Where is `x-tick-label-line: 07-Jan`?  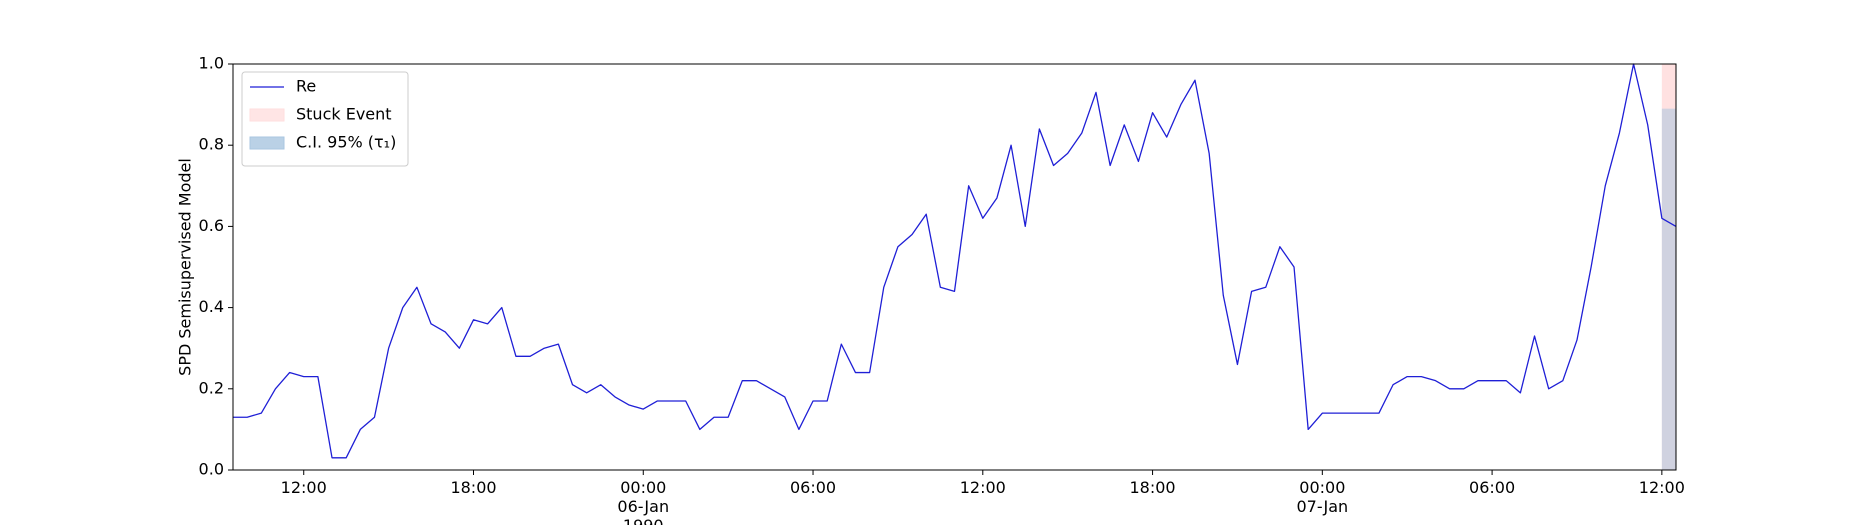
x-tick-label-line: 07-Jan is located at coordinates (1322, 506).